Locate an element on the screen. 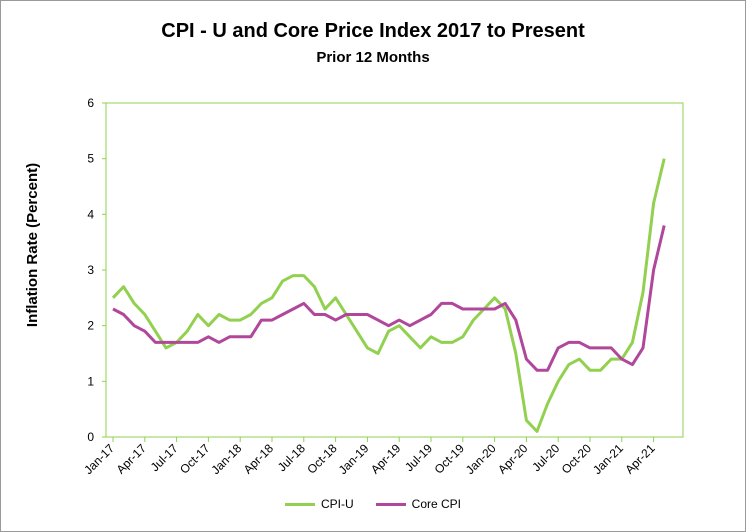 The height and width of the screenshot is (532, 746). x-tick-label: Oct-18 is located at coordinates (322, 459).